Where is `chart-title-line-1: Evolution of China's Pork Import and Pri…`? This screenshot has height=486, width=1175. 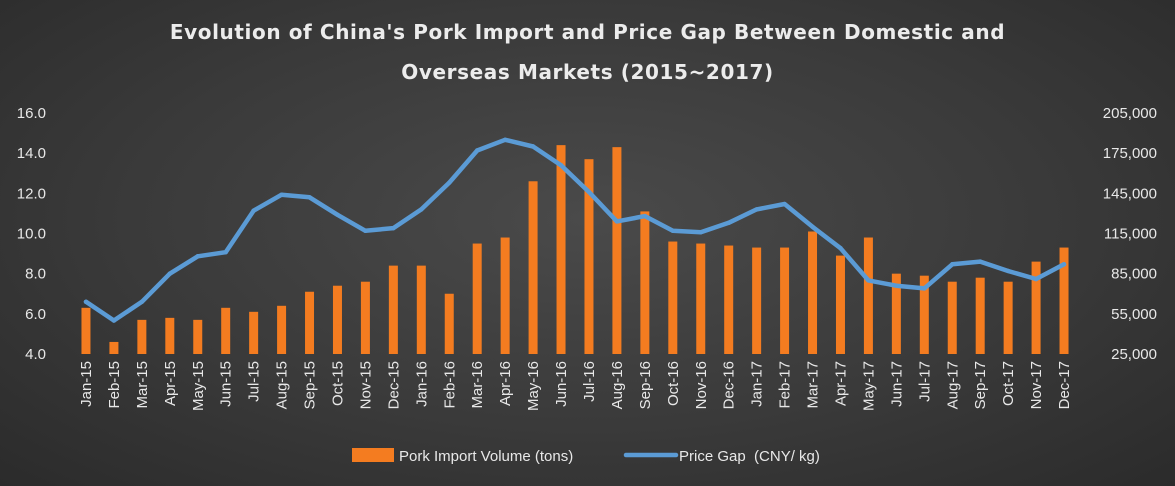
chart-title-line-1: Evolution of China's Pork Import and Pri… is located at coordinates (587, 32).